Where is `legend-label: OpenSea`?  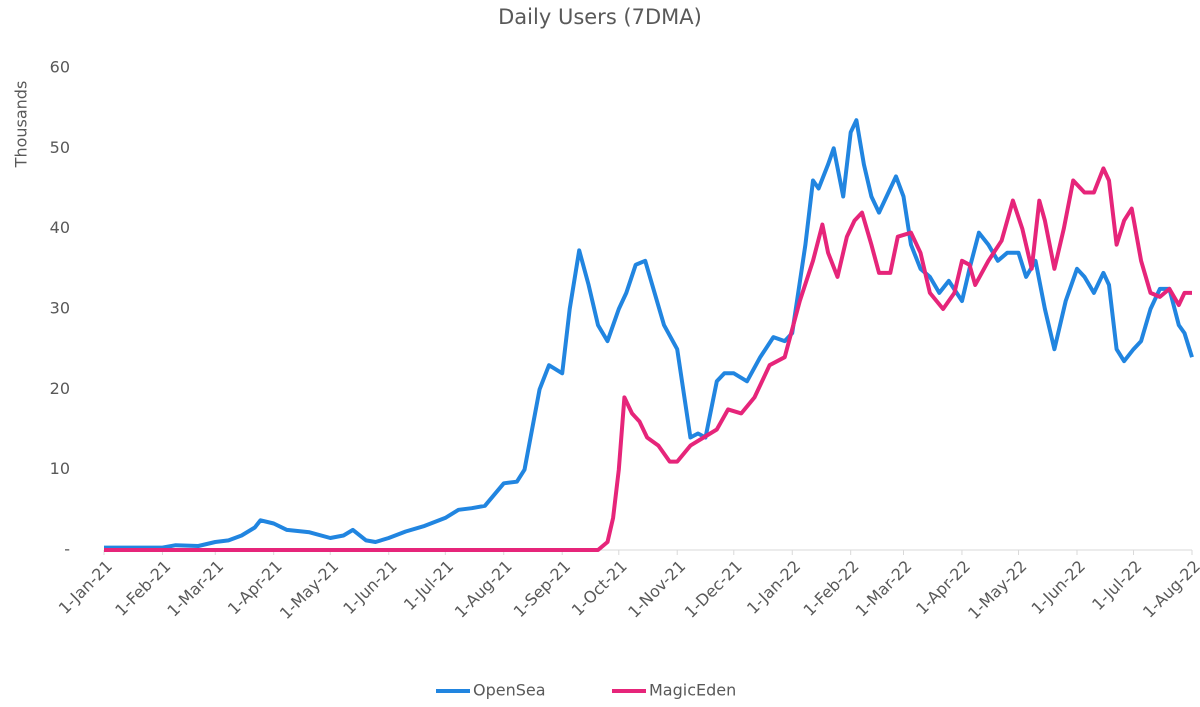 legend-label: OpenSea is located at coordinates (509, 690).